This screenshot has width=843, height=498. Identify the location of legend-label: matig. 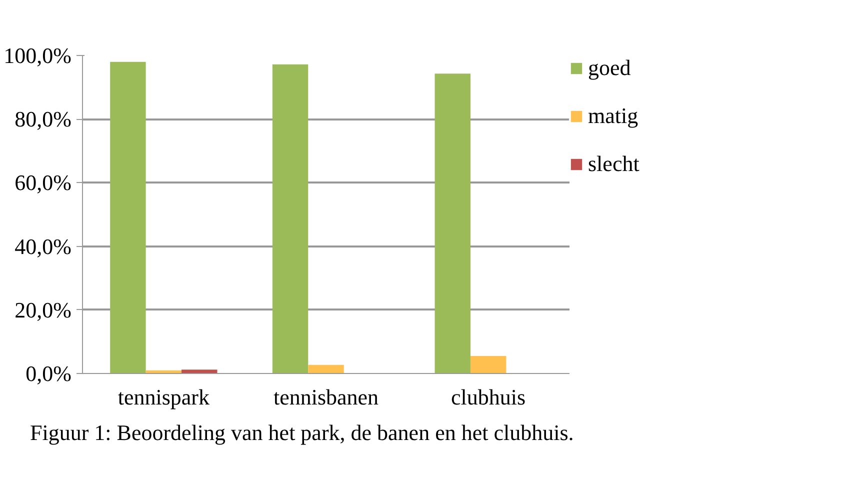
(613, 116).